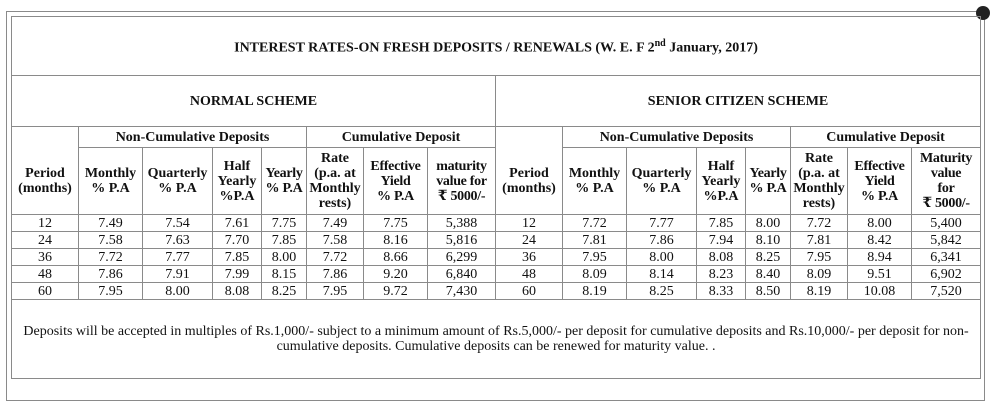  I want to click on senior-cell: 7,520, so click(946, 291).